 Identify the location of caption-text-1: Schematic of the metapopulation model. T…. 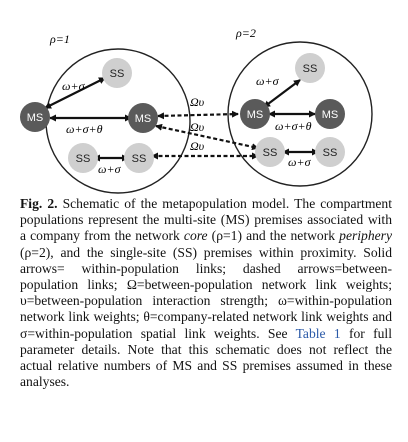
(206, 220).